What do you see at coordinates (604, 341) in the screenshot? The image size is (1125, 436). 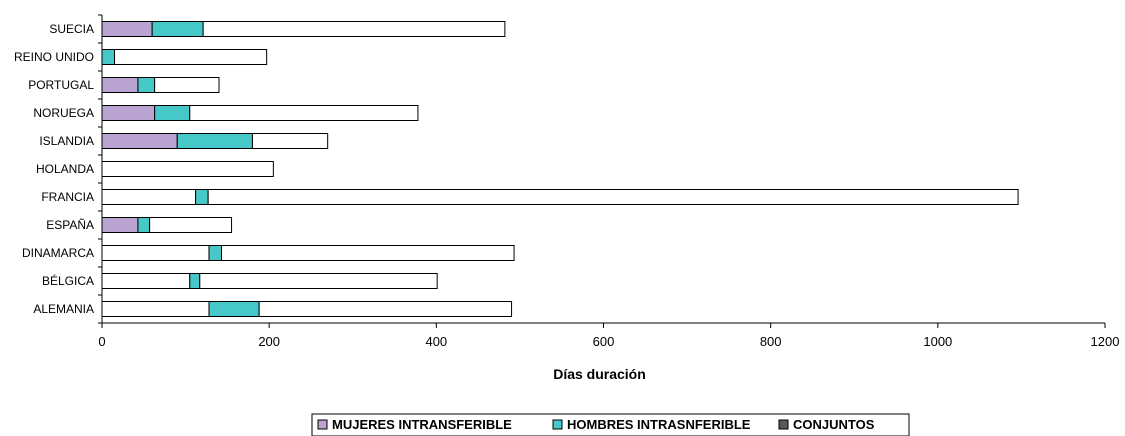 I see `x-tick-label: 600` at bounding box center [604, 341].